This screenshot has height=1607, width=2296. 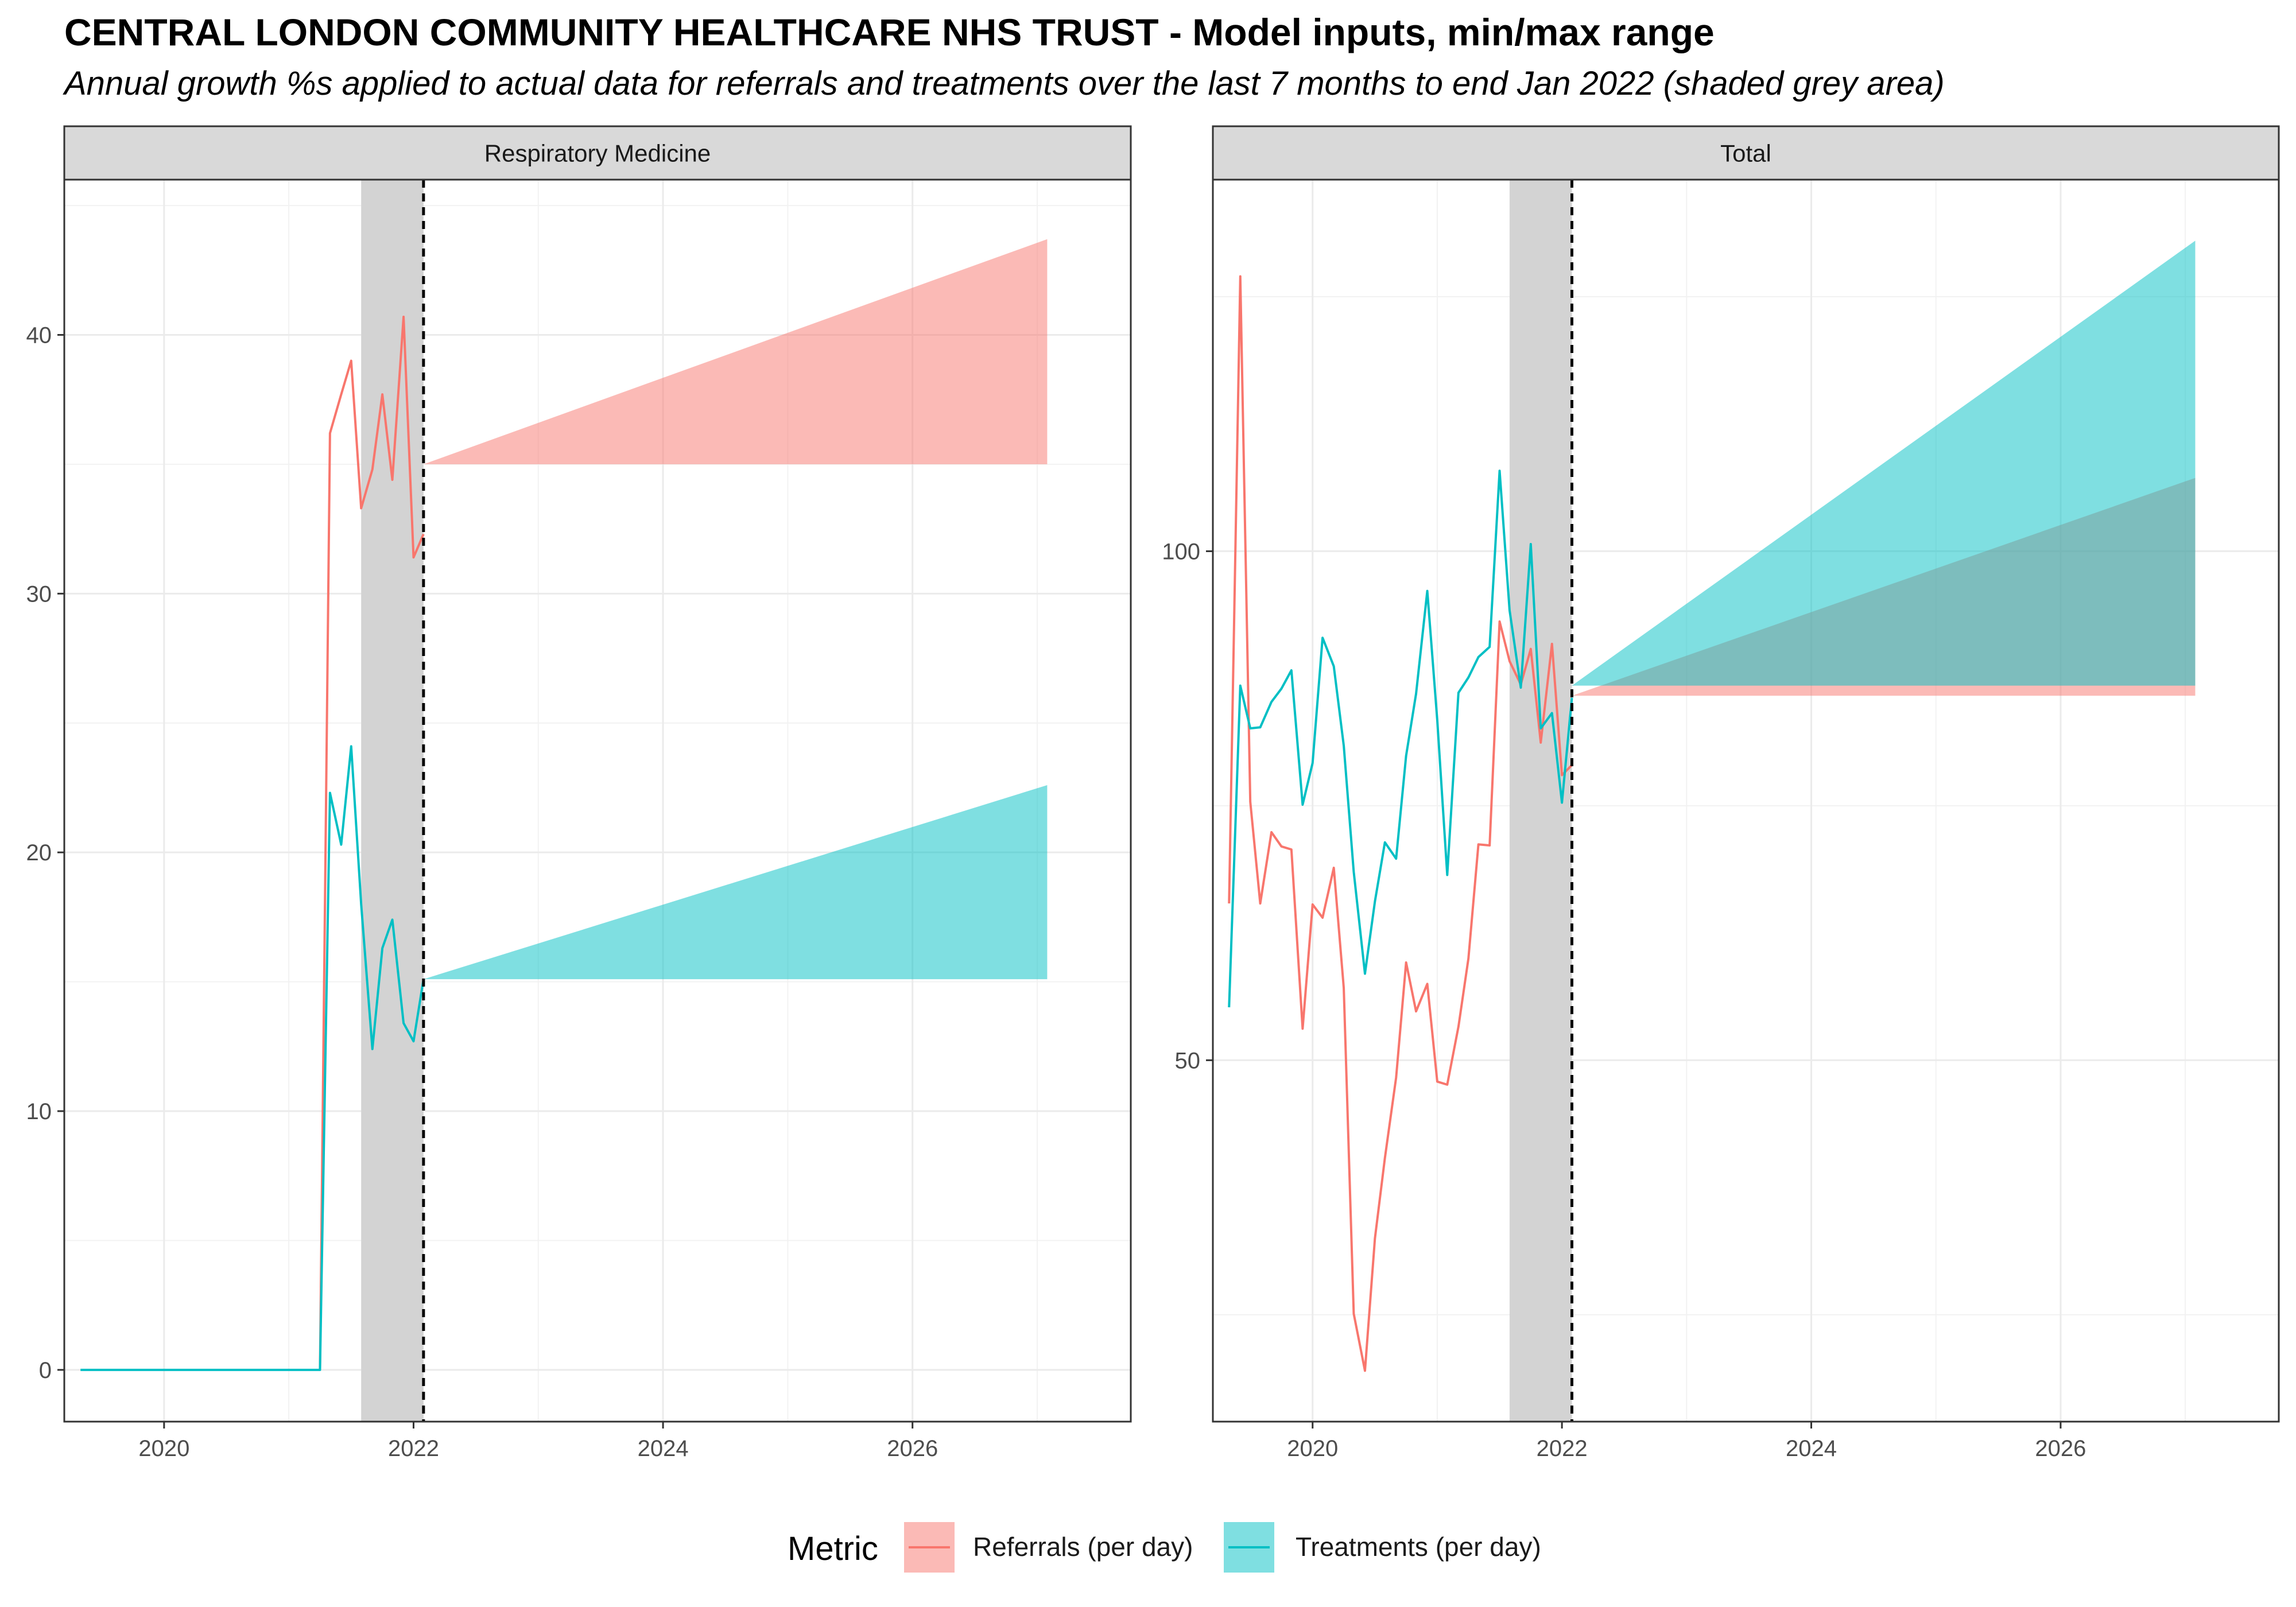 I want to click on facet-strip-label: Respiratory Medicine, so click(x=597, y=153).